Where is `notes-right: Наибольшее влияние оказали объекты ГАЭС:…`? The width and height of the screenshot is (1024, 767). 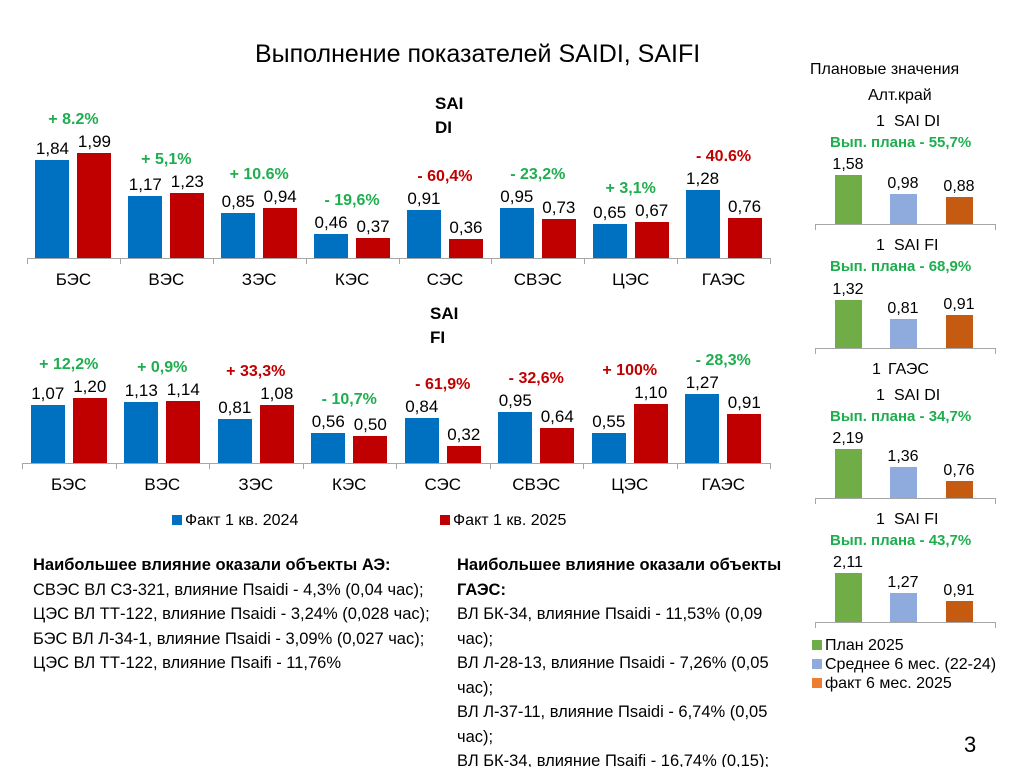 notes-right: Наибольшее влияние оказали объекты ГАЭС:… is located at coordinates (629, 660).